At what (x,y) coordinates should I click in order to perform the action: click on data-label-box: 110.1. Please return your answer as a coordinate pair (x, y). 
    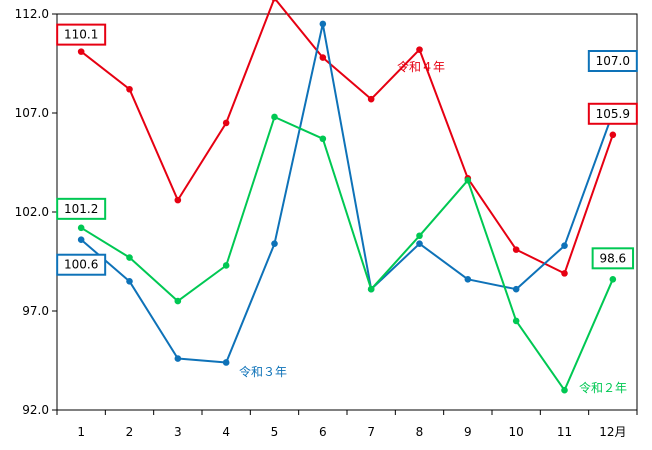
    Looking at the image, I should click on (81, 34).